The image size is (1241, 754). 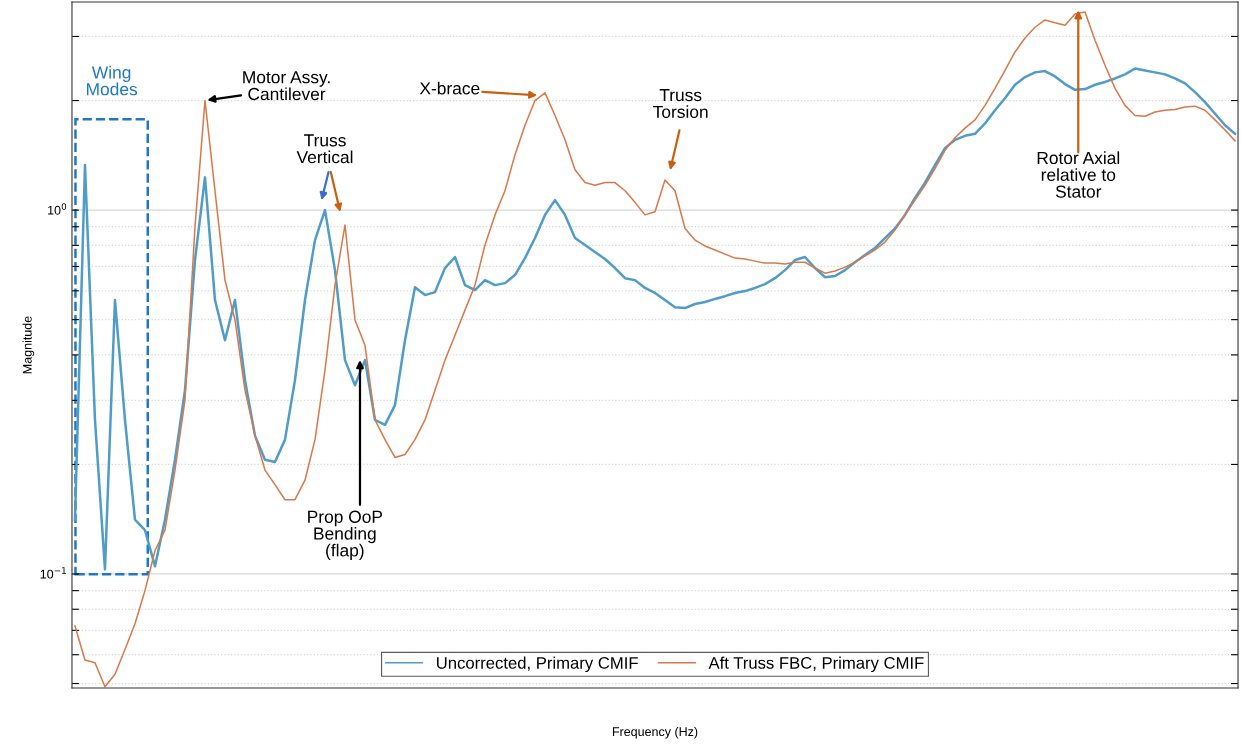 What do you see at coordinates (345, 535) in the screenshot?
I see `annotation: Prop OoP Bending (flap)` at bounding box center [345, 535].